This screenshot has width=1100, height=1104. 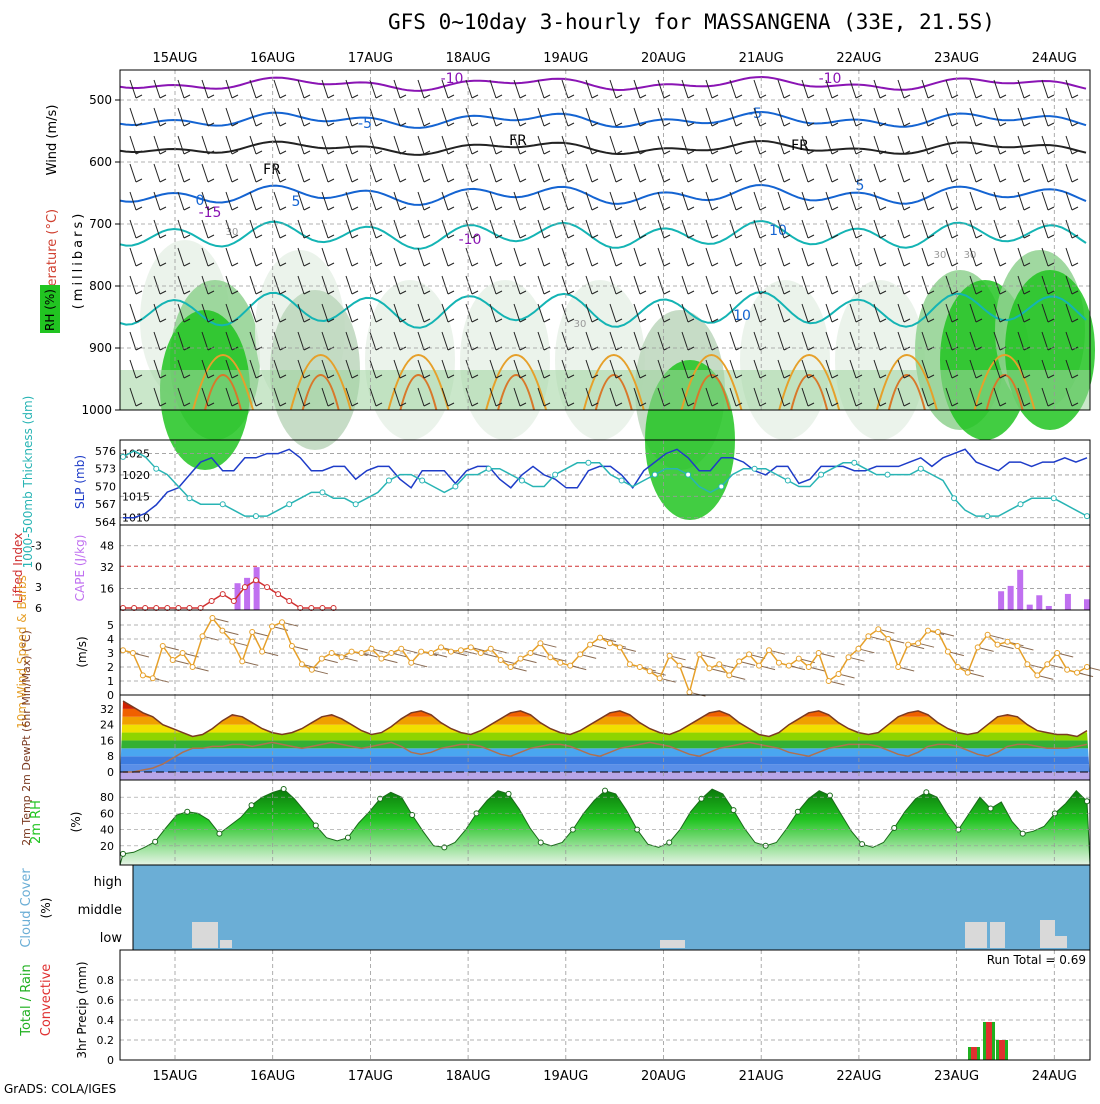 What do you see at coordinates (26, 1000) in the screenshot?
I see `legend-total-rain: Total / Rain` at bounding box center [26, 1000].